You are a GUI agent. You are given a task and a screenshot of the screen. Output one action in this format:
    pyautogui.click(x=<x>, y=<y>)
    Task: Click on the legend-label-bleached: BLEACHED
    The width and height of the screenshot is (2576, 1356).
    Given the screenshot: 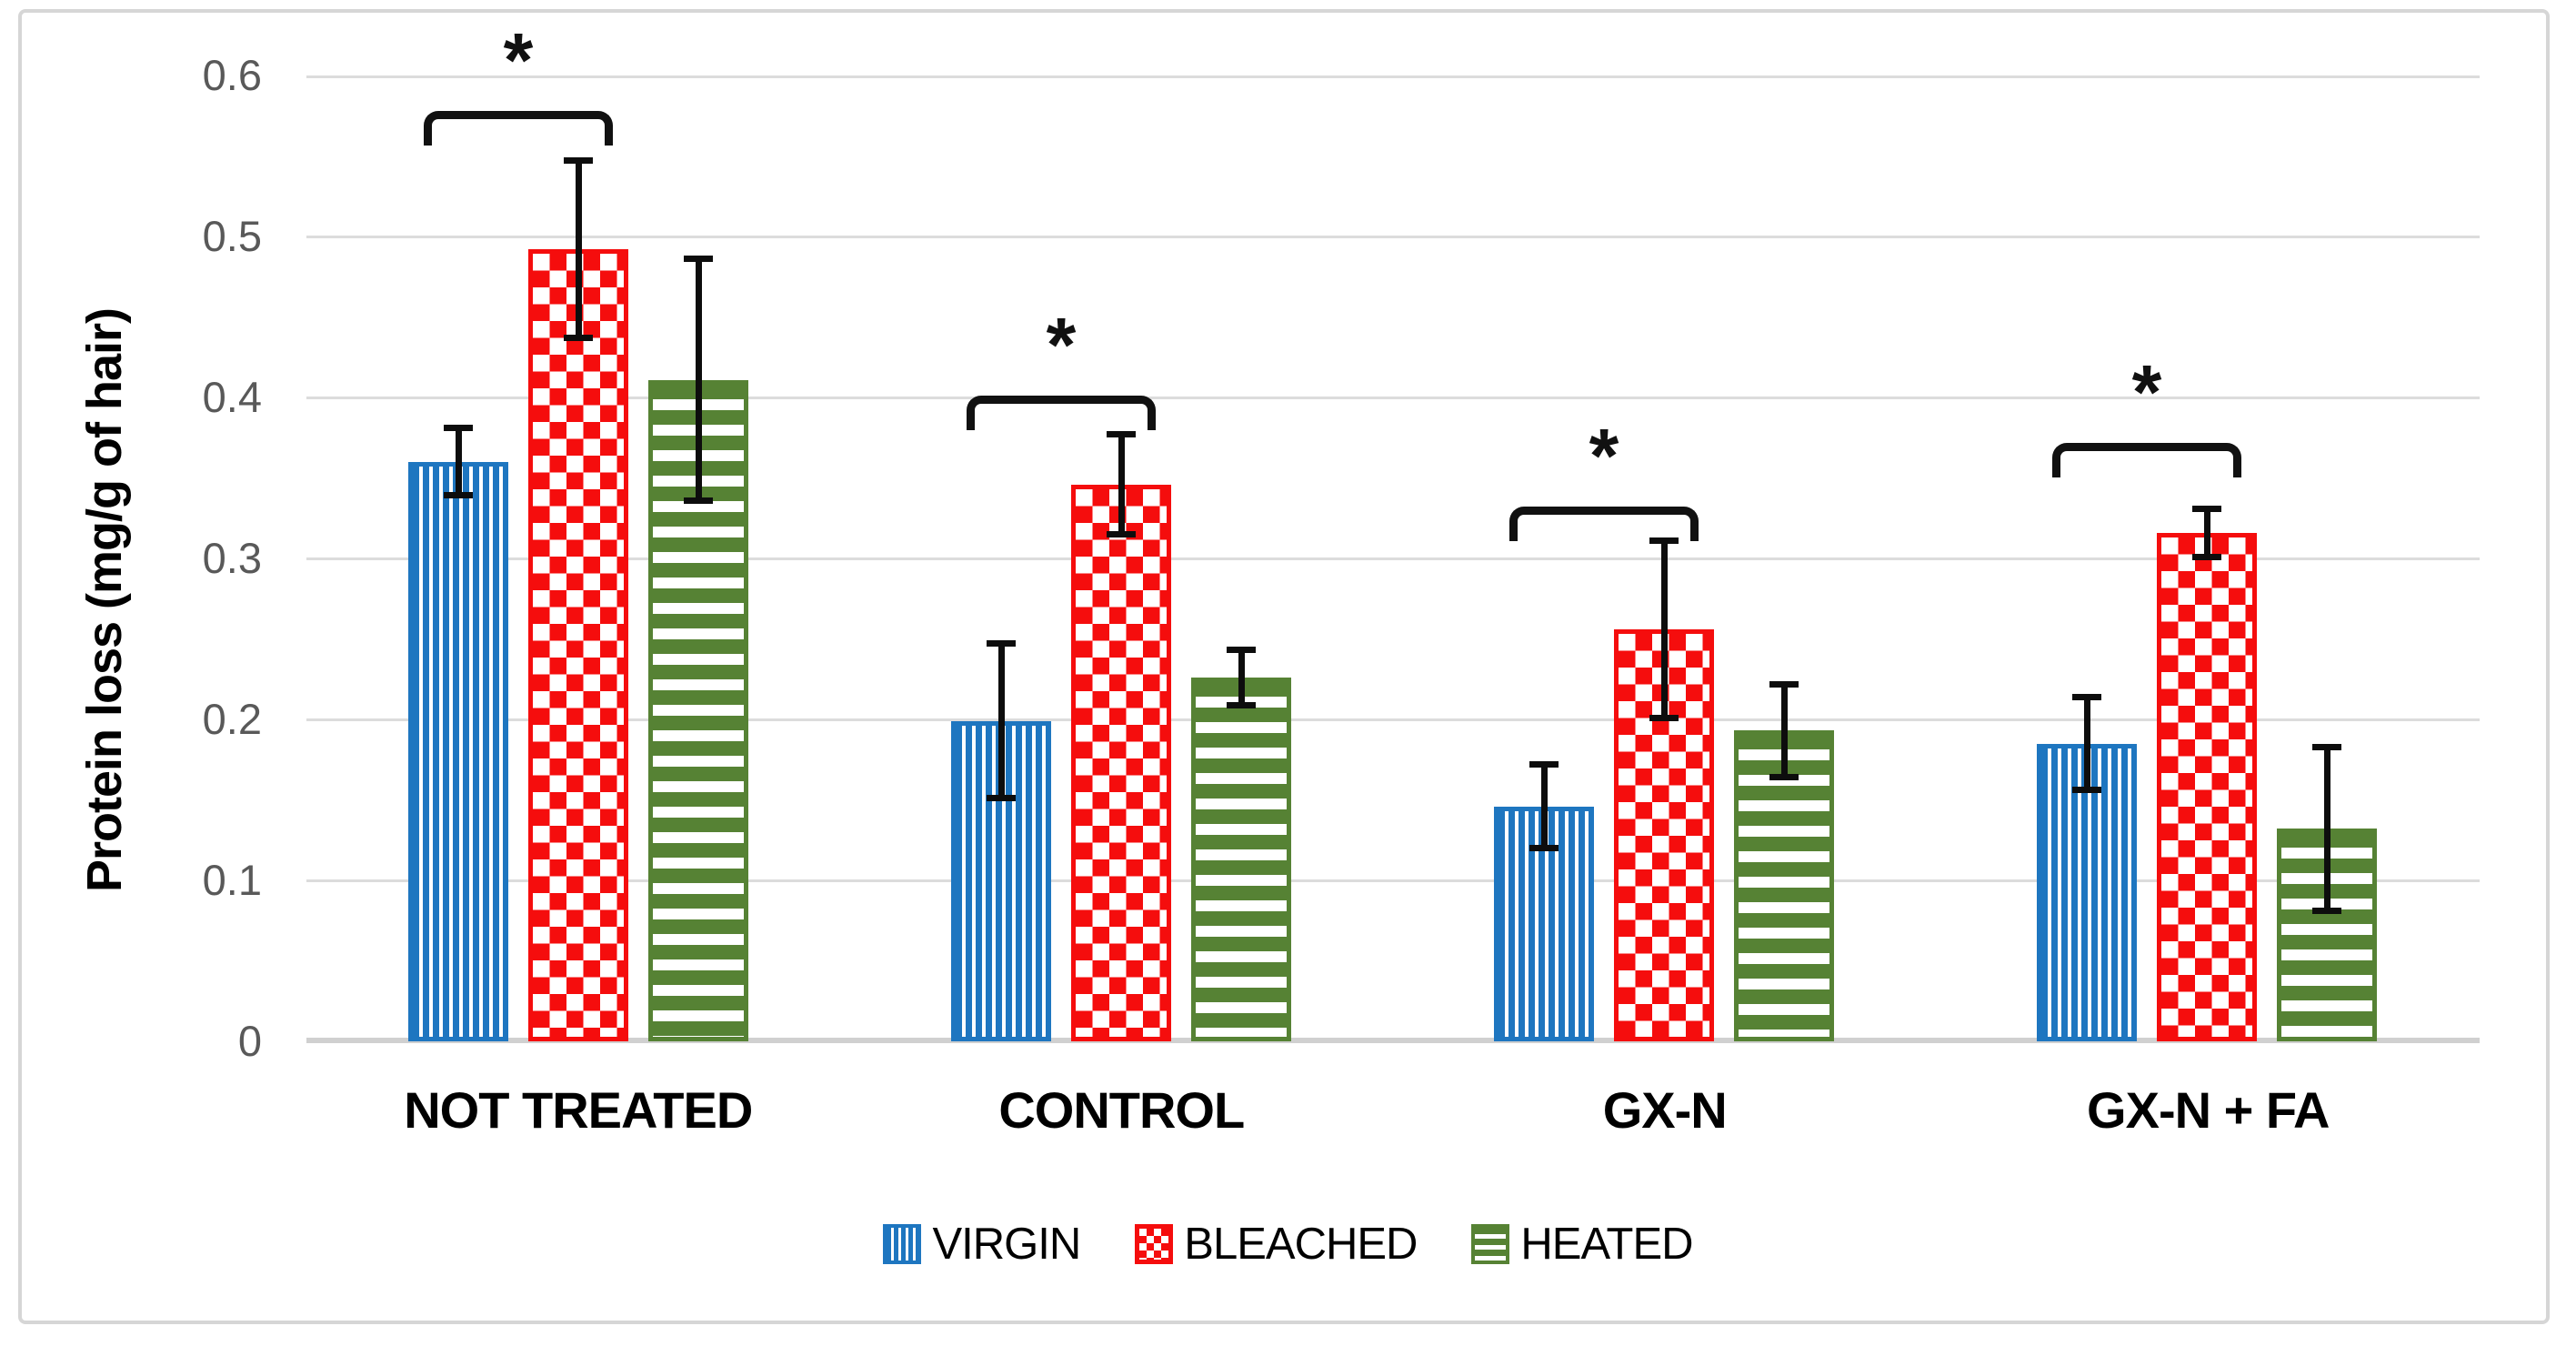 What is the action you would take?
    pyautogui.click(x=1301, y=1244)
    